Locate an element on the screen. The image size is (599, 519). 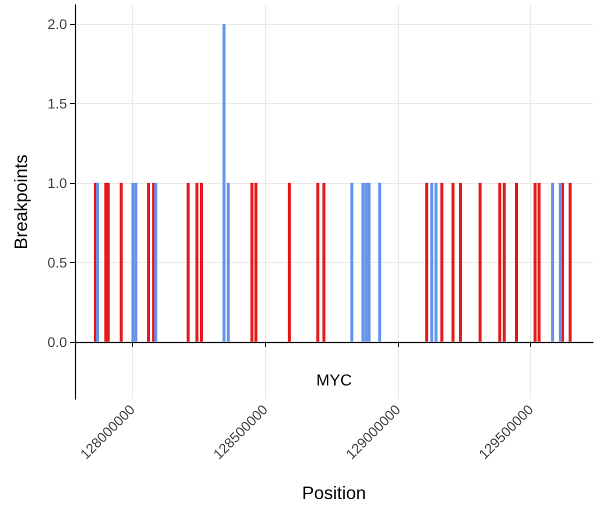
y-tick-label: 1.5 is located at coordinates (58, 104).